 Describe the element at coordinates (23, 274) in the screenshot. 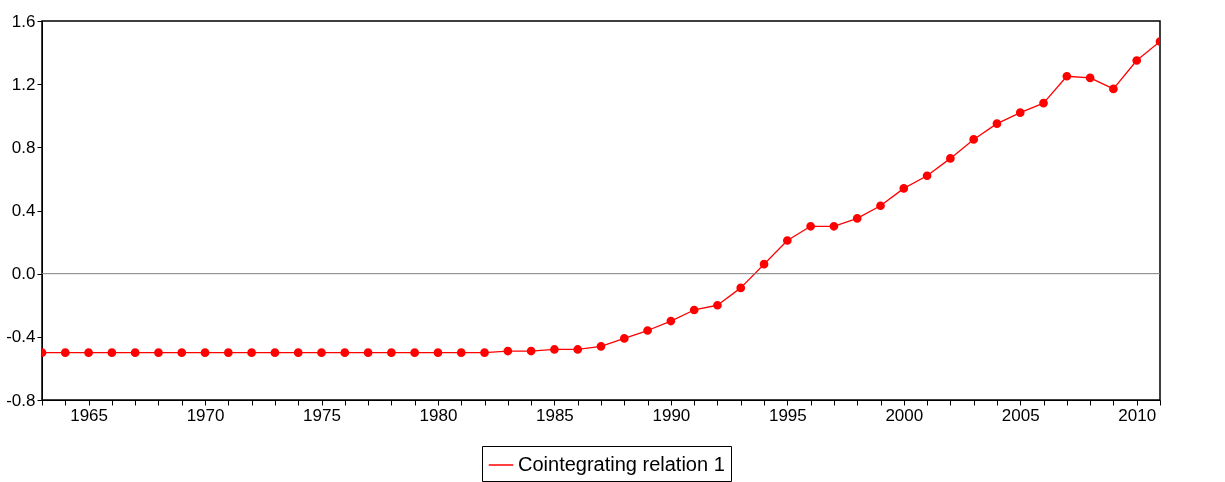

I see `y-tick-label: 0.0` at that location.